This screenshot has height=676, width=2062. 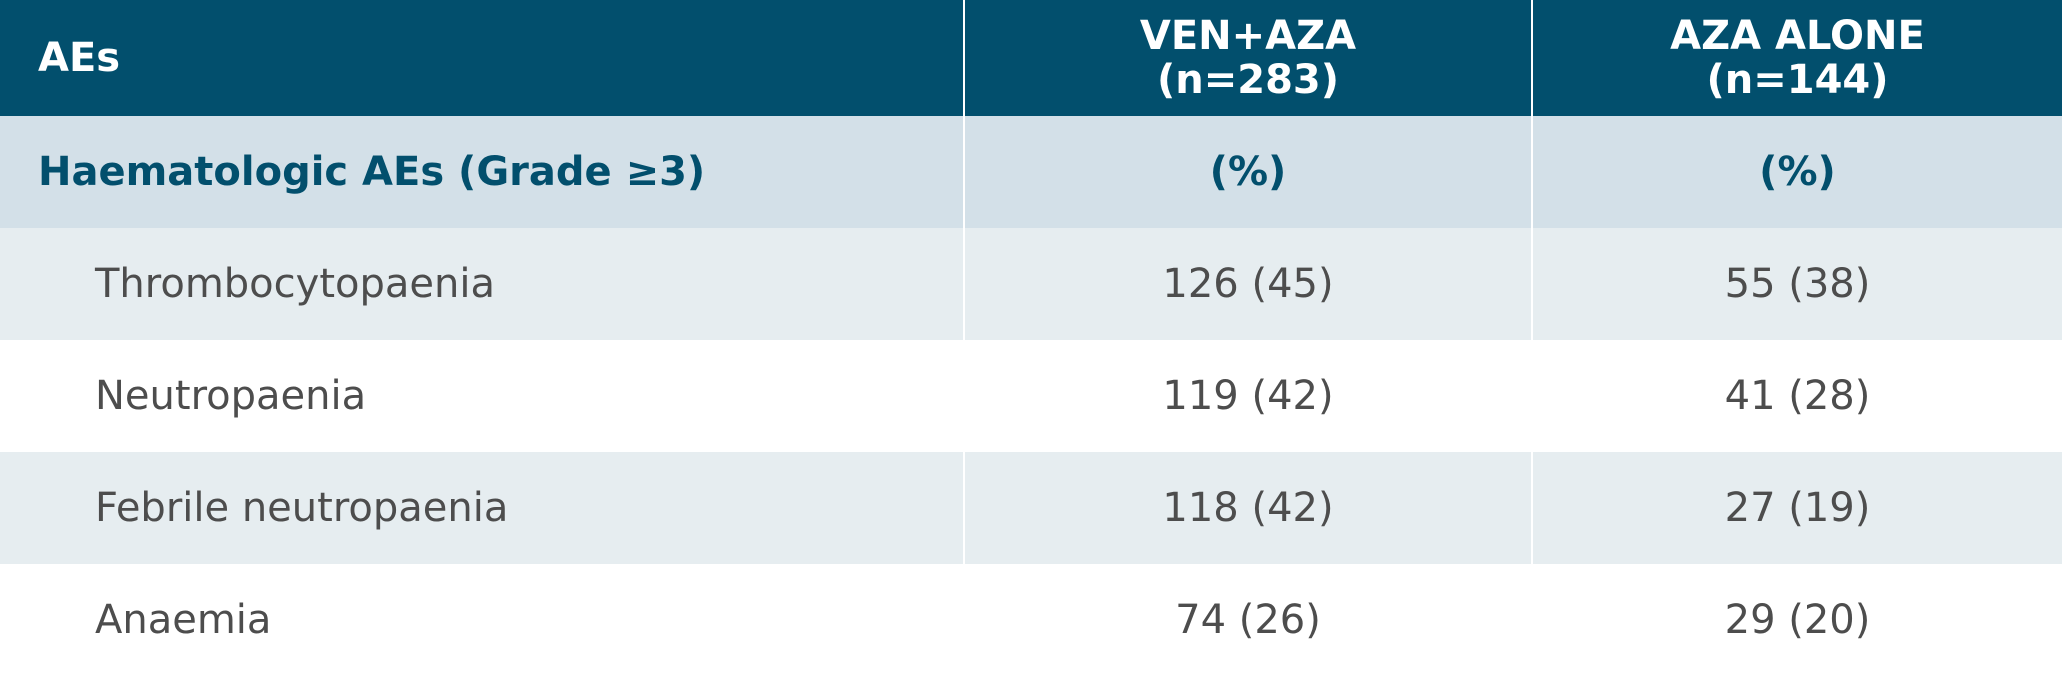 I want to click on header-line: AZA ALONE, so click(x=1797, y=36).